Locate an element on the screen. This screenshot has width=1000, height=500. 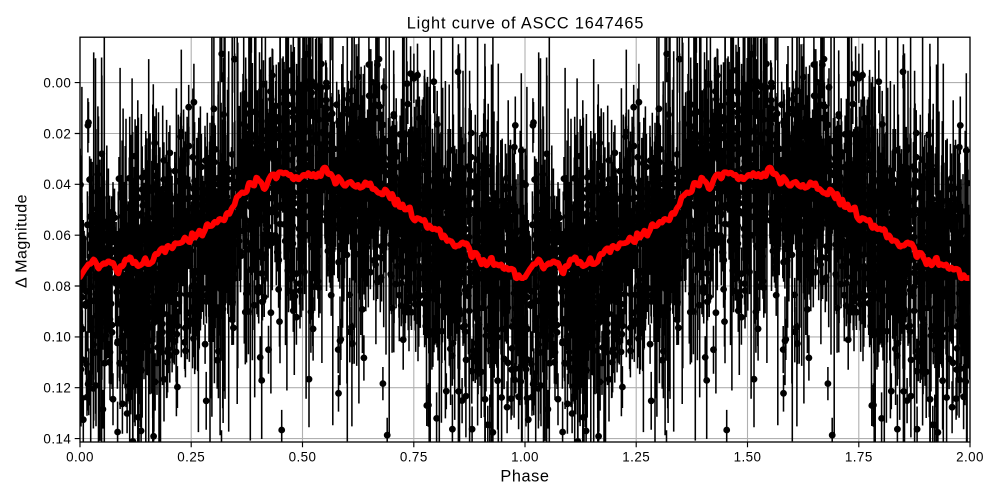
svg-text: 1.25 is located at coordinates (636, 457).